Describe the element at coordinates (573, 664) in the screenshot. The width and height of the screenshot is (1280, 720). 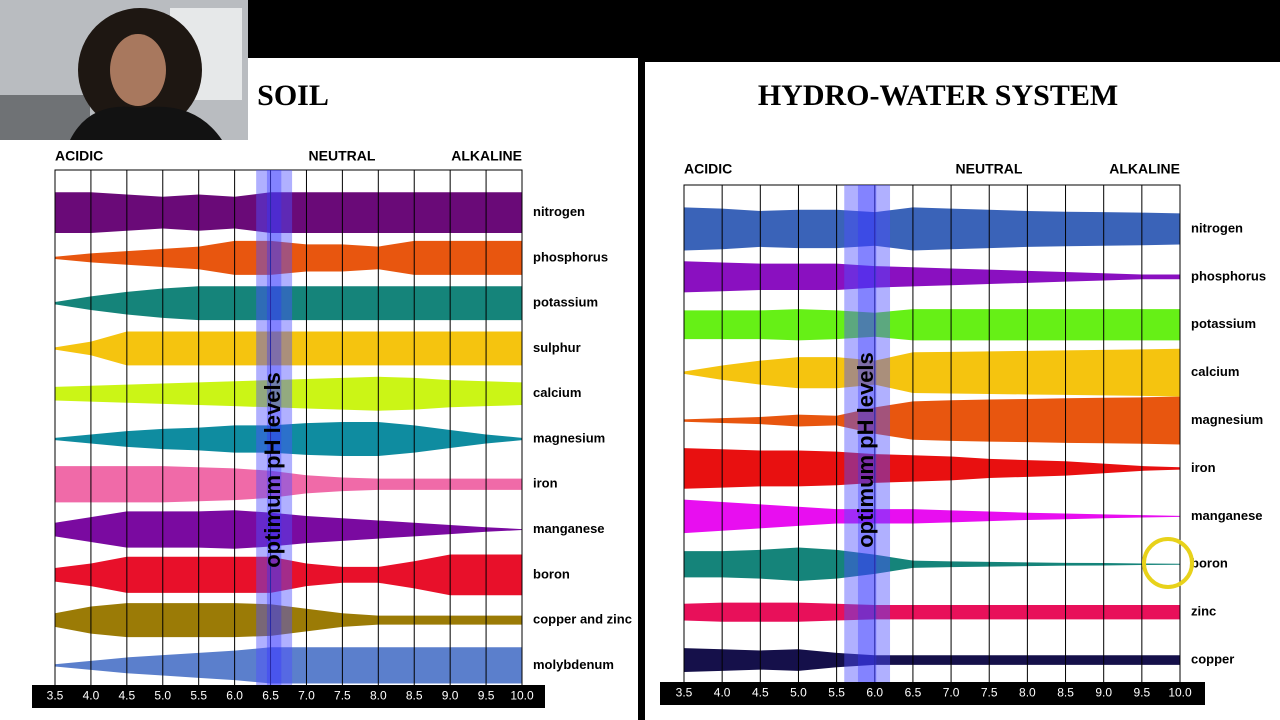
I see `nutrient-label: molybdenum` at that location.